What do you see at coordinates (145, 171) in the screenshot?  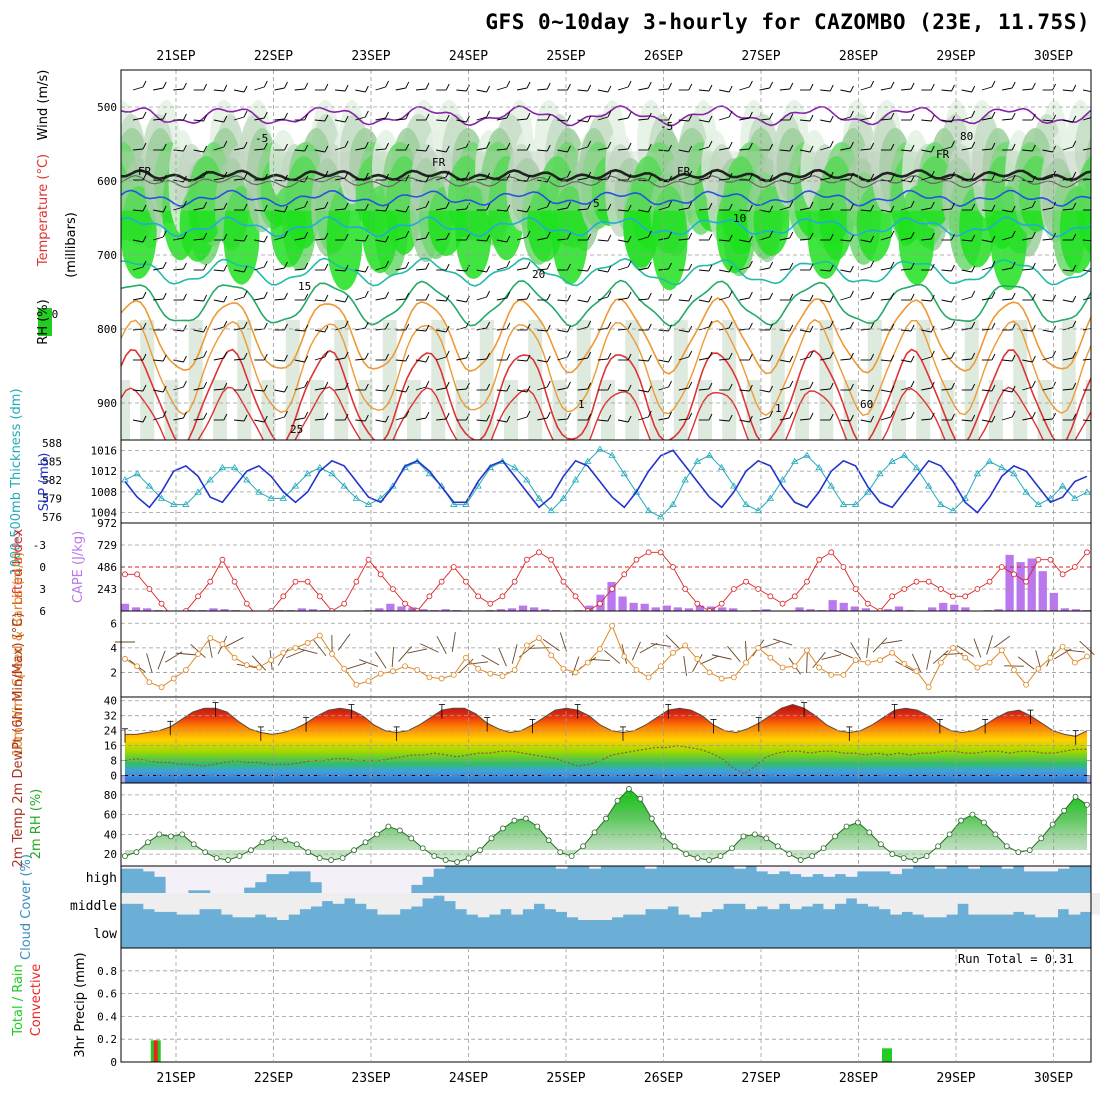 I see `contour-label: FR` at bounding box center [145, 171].